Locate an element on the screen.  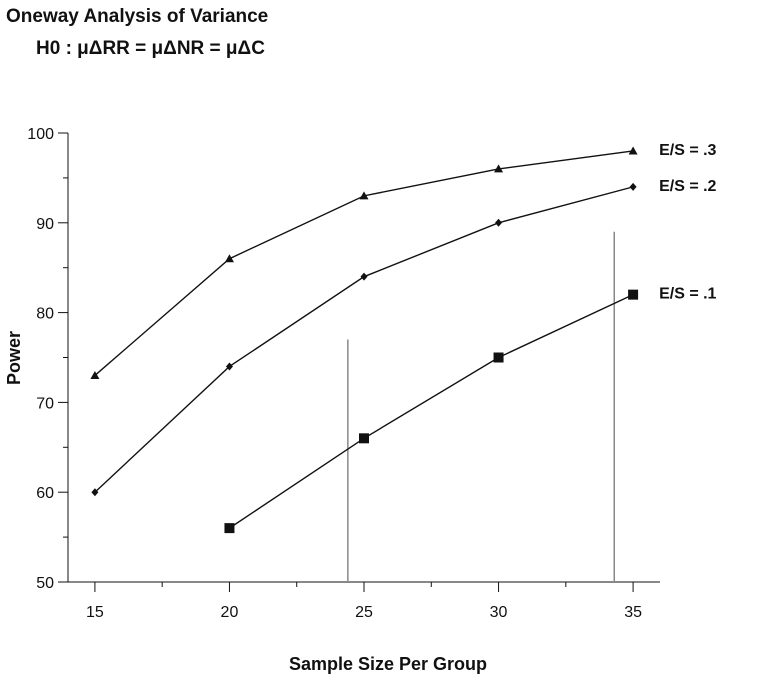
x-axis-title: Sample Size Per Group is located at coordinates (388, 664).